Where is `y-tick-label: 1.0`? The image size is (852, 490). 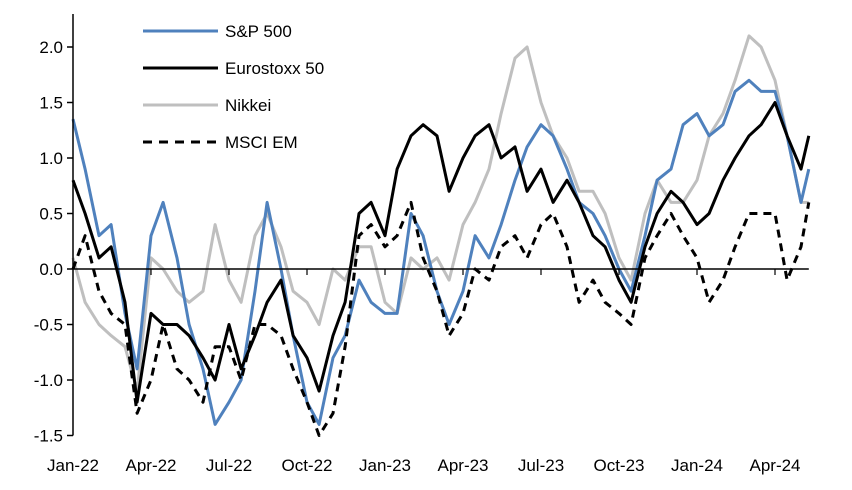 y-tick-label: 1.0 is located at coordinates (51, 158).